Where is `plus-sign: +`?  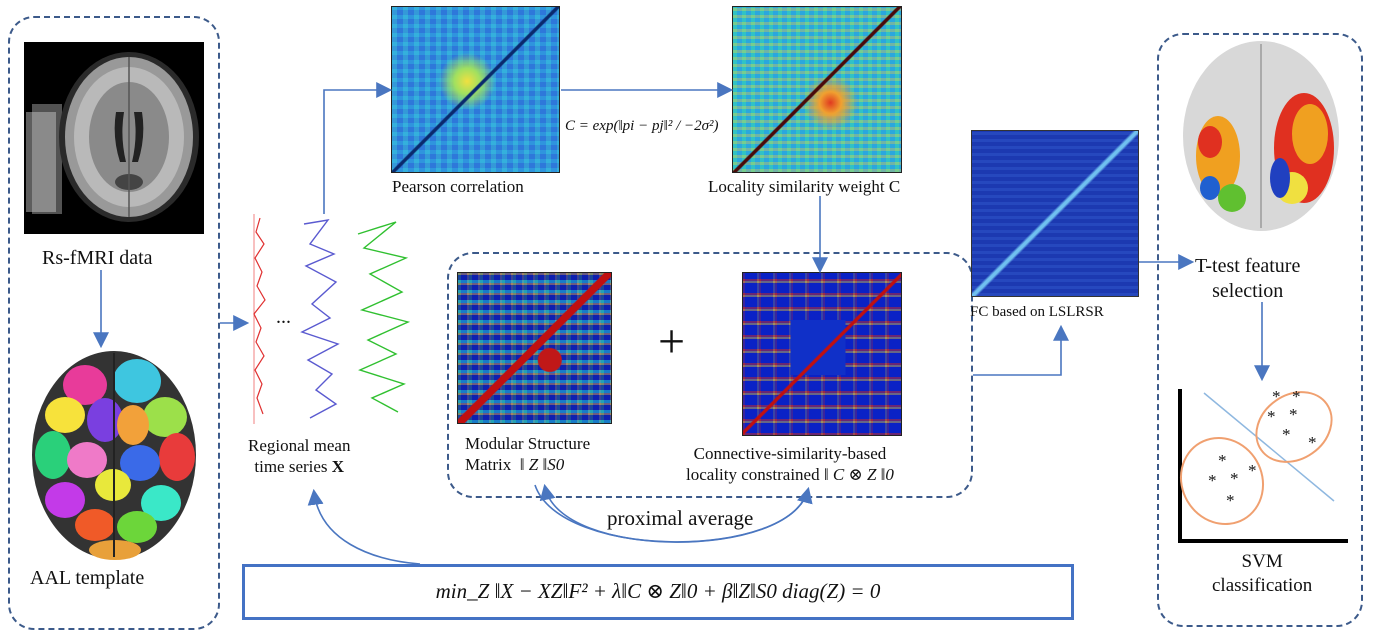 plus-sign: + is located at coordinates (672, 341).